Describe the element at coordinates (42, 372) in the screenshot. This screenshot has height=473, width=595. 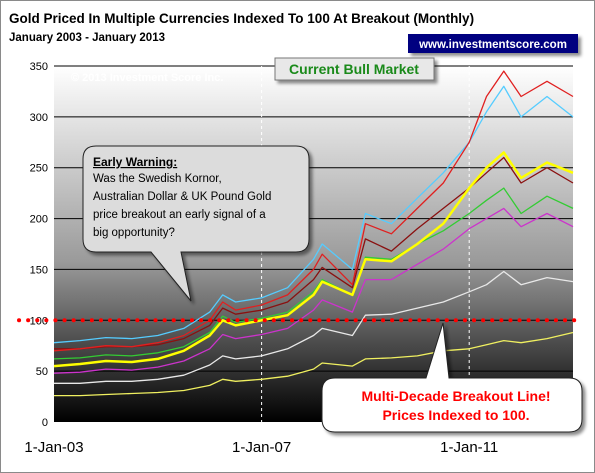
I see `y-tick-label: 50` at that location.